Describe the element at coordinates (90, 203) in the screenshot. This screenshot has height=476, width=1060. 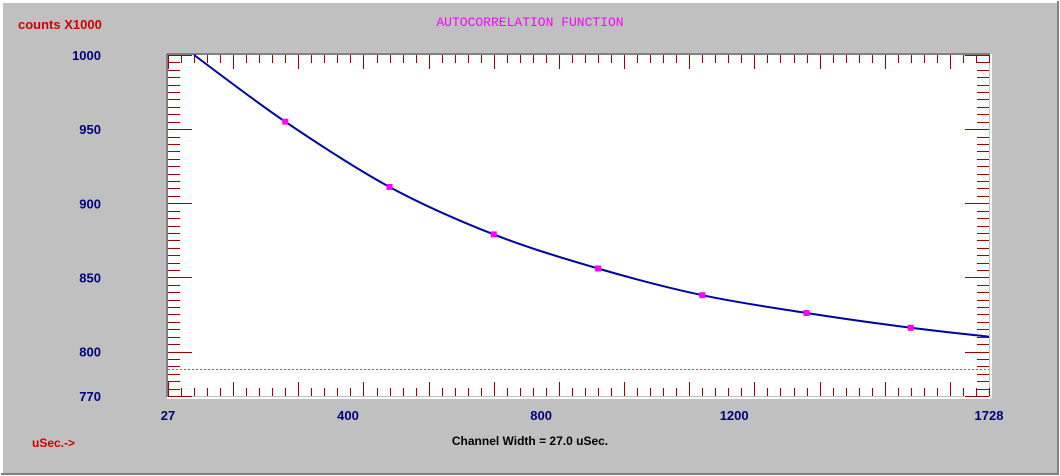
I see `y-tick-label: 900` at that location.